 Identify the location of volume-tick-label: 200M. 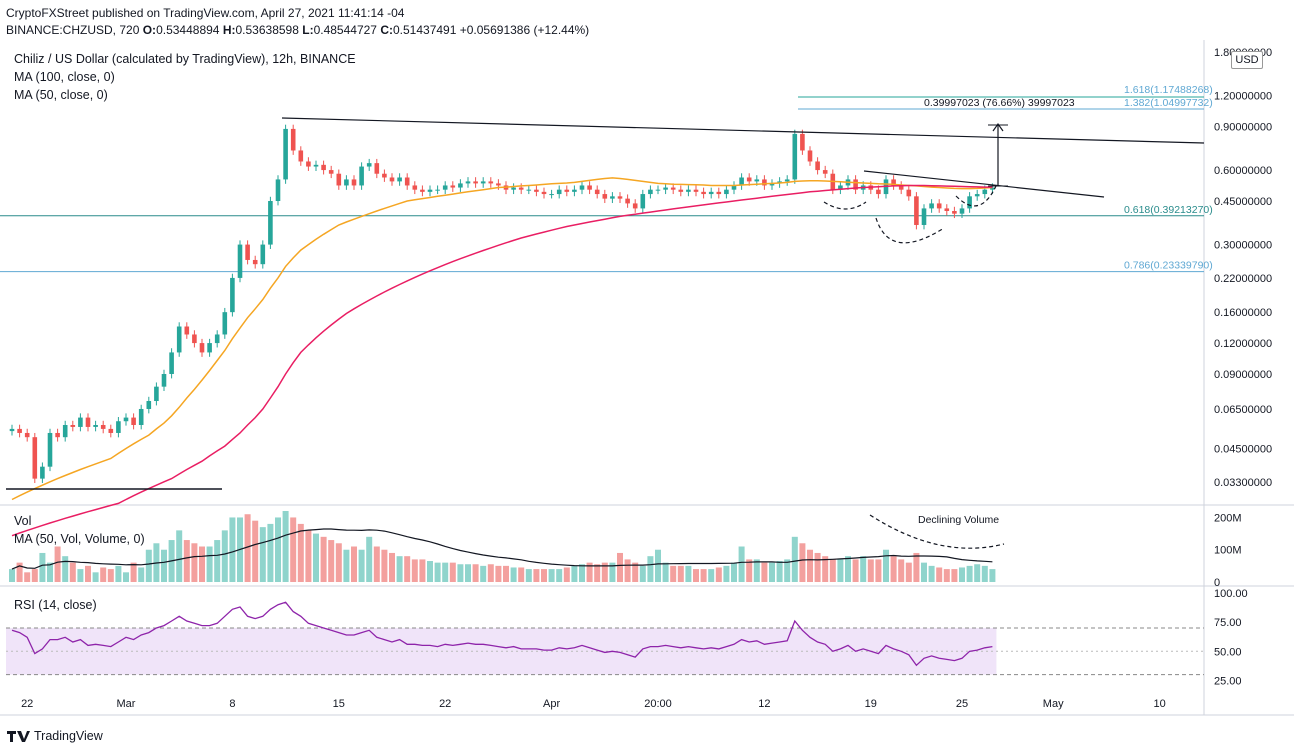
(1228, 518).